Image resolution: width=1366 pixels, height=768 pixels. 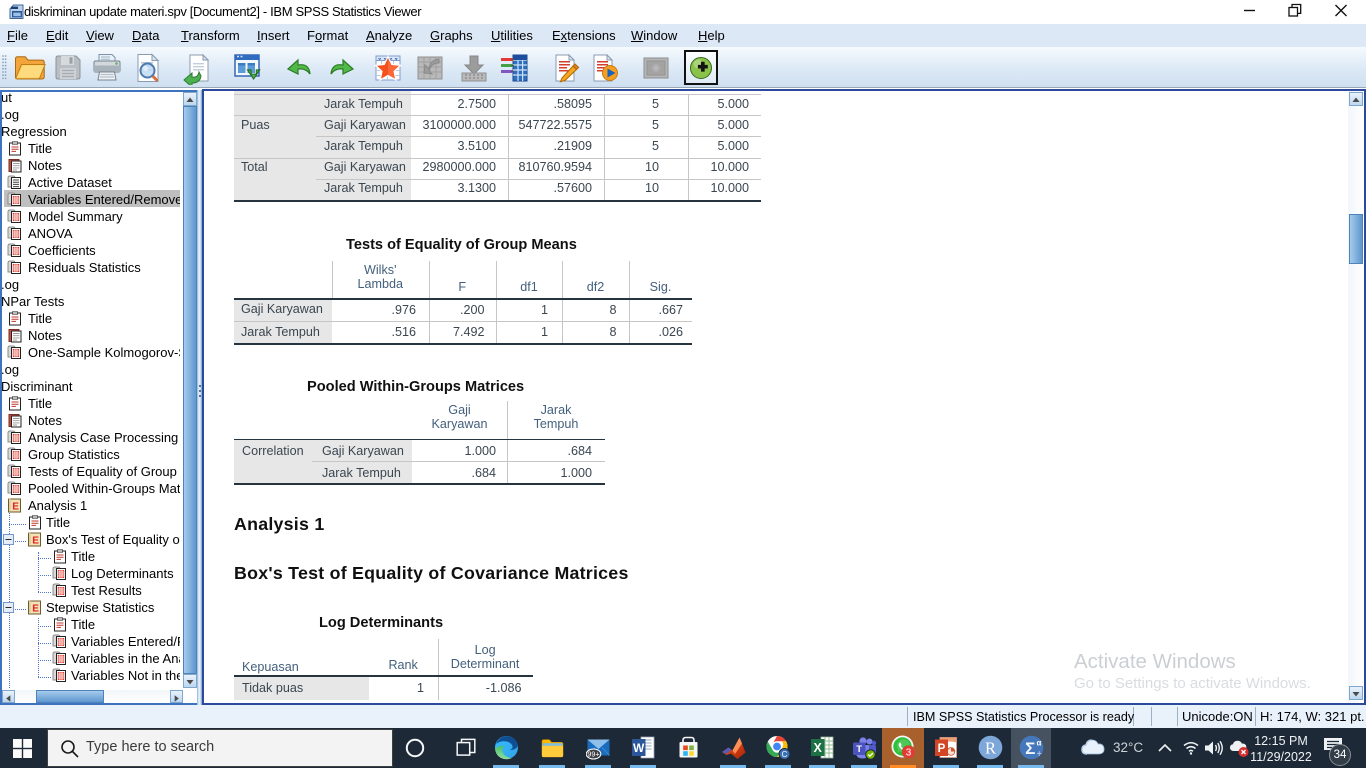 I want to click on svg-text: 99+, so click(x=593, y=754).